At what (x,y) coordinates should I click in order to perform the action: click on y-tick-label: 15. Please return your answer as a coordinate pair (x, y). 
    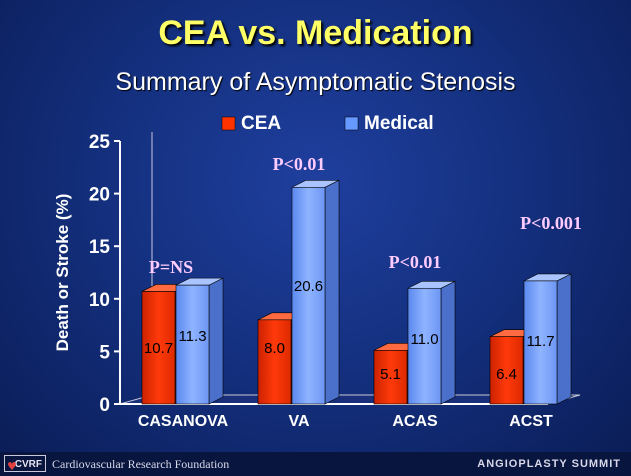
    Looking at the image, I should click on (100, 247).